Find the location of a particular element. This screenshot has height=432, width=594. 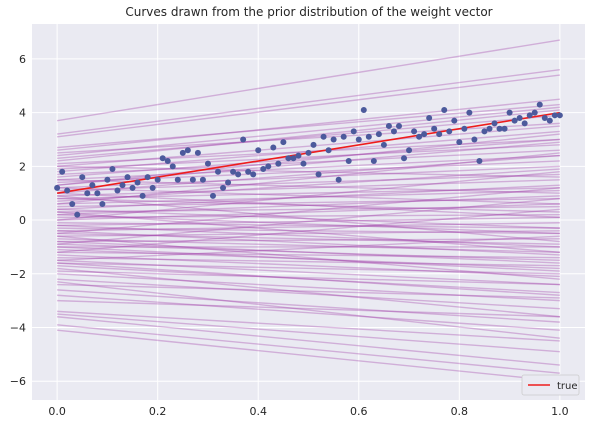

y-axis-ticks: −6 −4 −2 0 2 4 6 is located at coordinates (18, 220).